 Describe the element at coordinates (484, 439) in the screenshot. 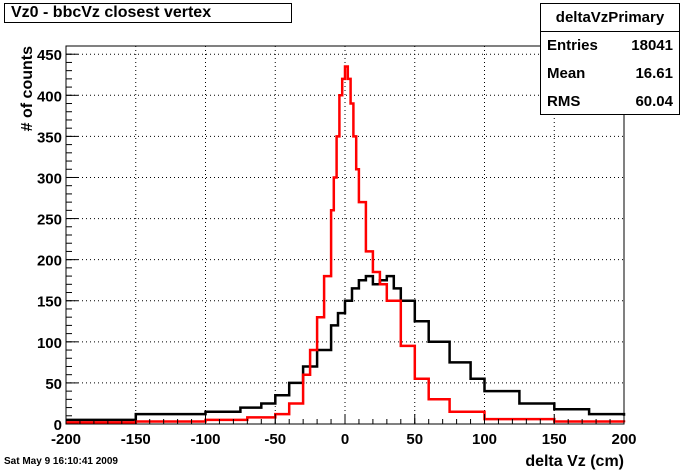

I see `x-tick-label: 100` at that location.